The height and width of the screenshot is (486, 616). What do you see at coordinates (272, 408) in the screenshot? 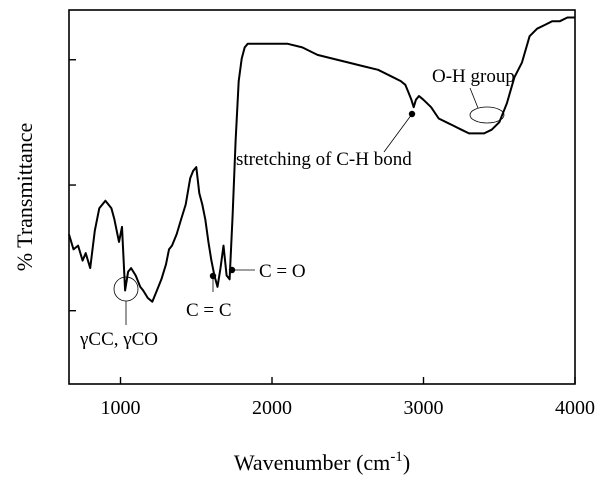
I see `x-tick-label-2000: 2000` at bounding box center [272, 408].